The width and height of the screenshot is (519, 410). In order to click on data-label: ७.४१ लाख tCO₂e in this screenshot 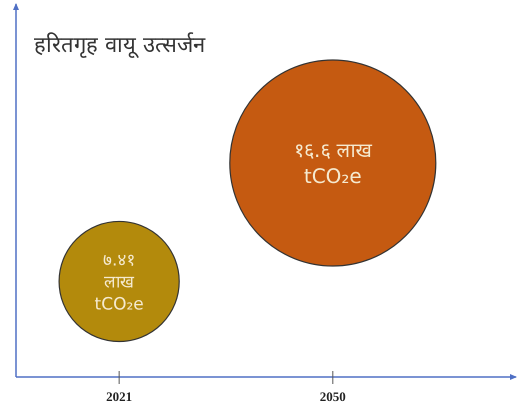, I will do `click(119, 282)`.